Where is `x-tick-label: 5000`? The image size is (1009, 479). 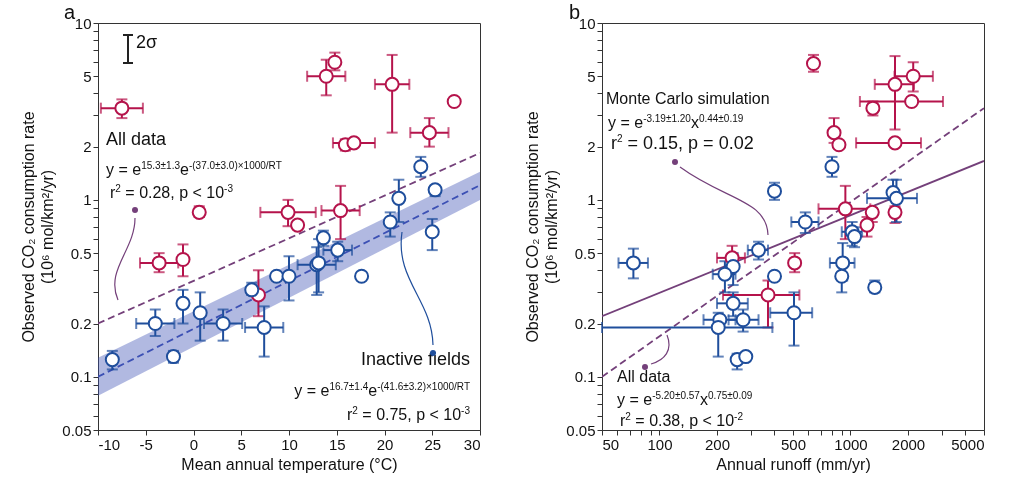 x-tick-label: 5000 is located at coordinates (968, 444).